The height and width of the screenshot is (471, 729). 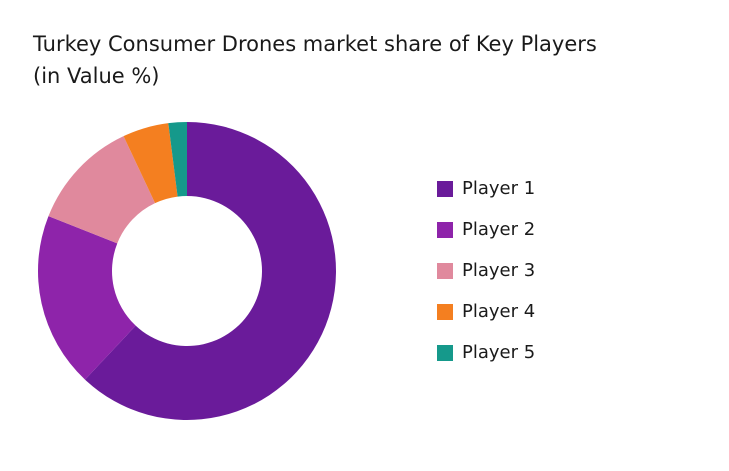 What do you see at coordinates (498, 188) in the screenshot?
I see `legend-label: Player 1` at bounding box center [498, 188].